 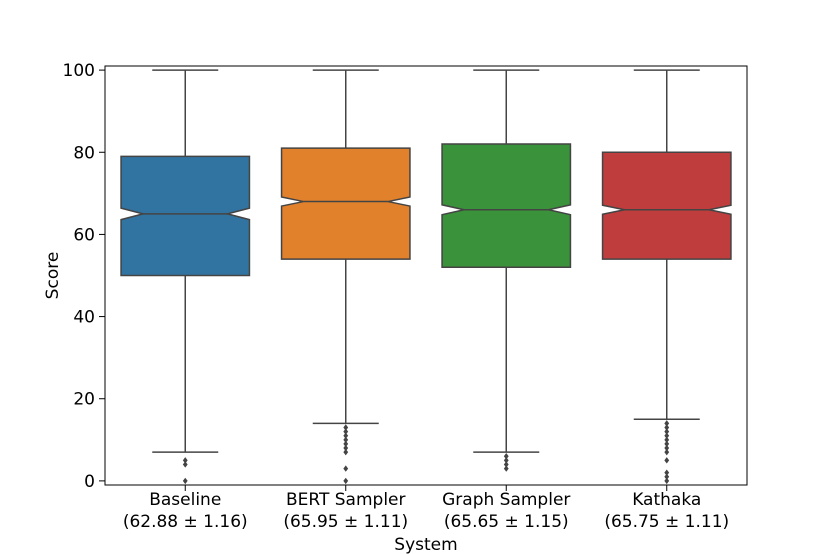 I want to click on x-tick-sublabel: (65.95 ± 1.11), so click(x=345, y=522).